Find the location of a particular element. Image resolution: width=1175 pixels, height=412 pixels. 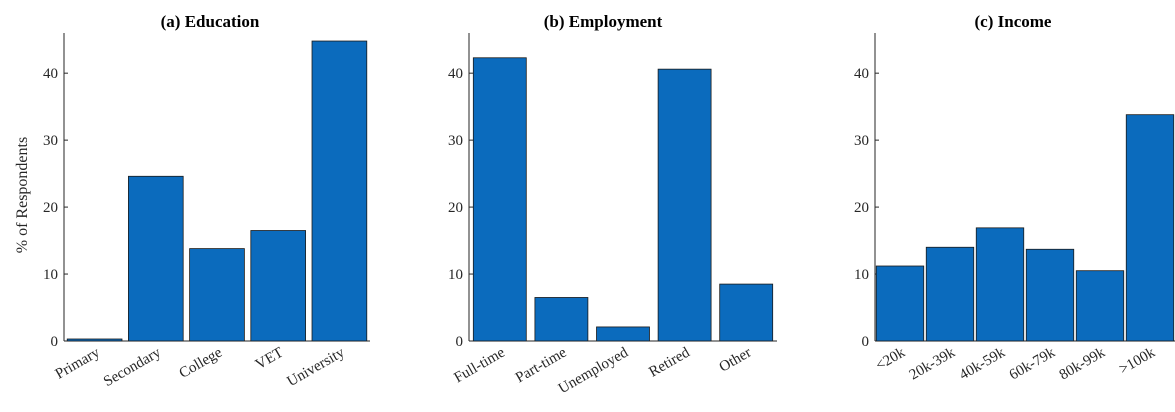

x-tick-label: 80k-99k is located at coordinates (1083, 363).